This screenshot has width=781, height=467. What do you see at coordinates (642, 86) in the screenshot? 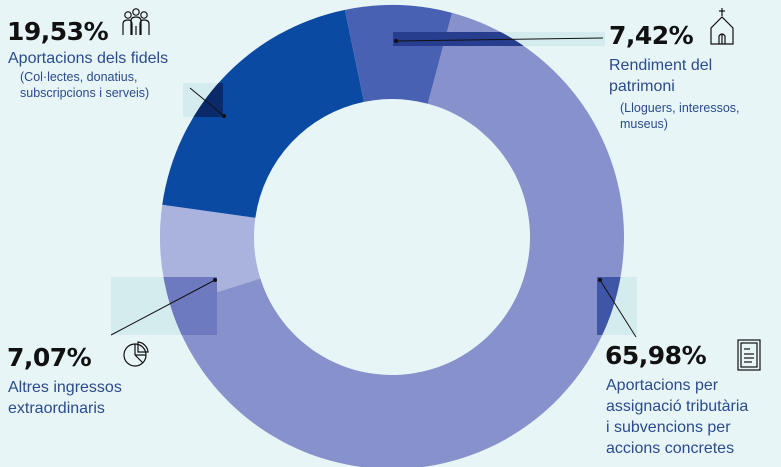
I see `slice-label: patrimoni` at bounding box center [642, 86].